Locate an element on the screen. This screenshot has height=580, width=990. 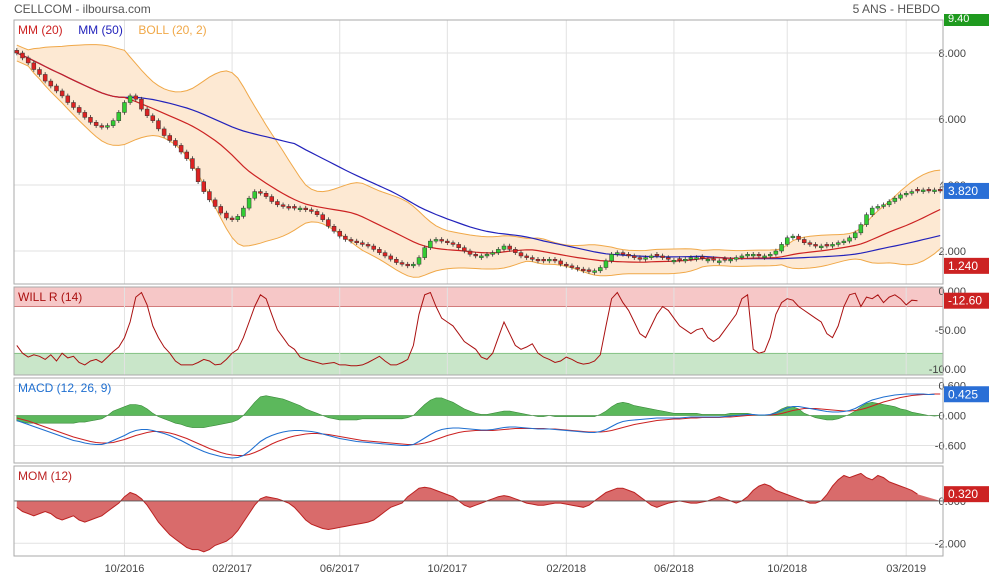
x-tick-label: 02/2018 is located at coordinates (566, 569).